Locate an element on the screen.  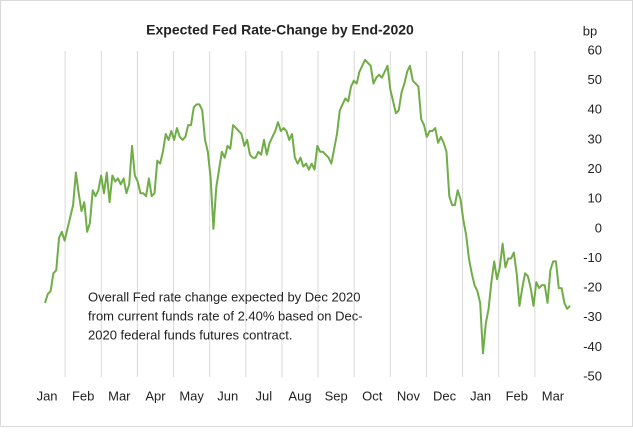
y-tick-label: -30 is located at coordinates (592, 316).